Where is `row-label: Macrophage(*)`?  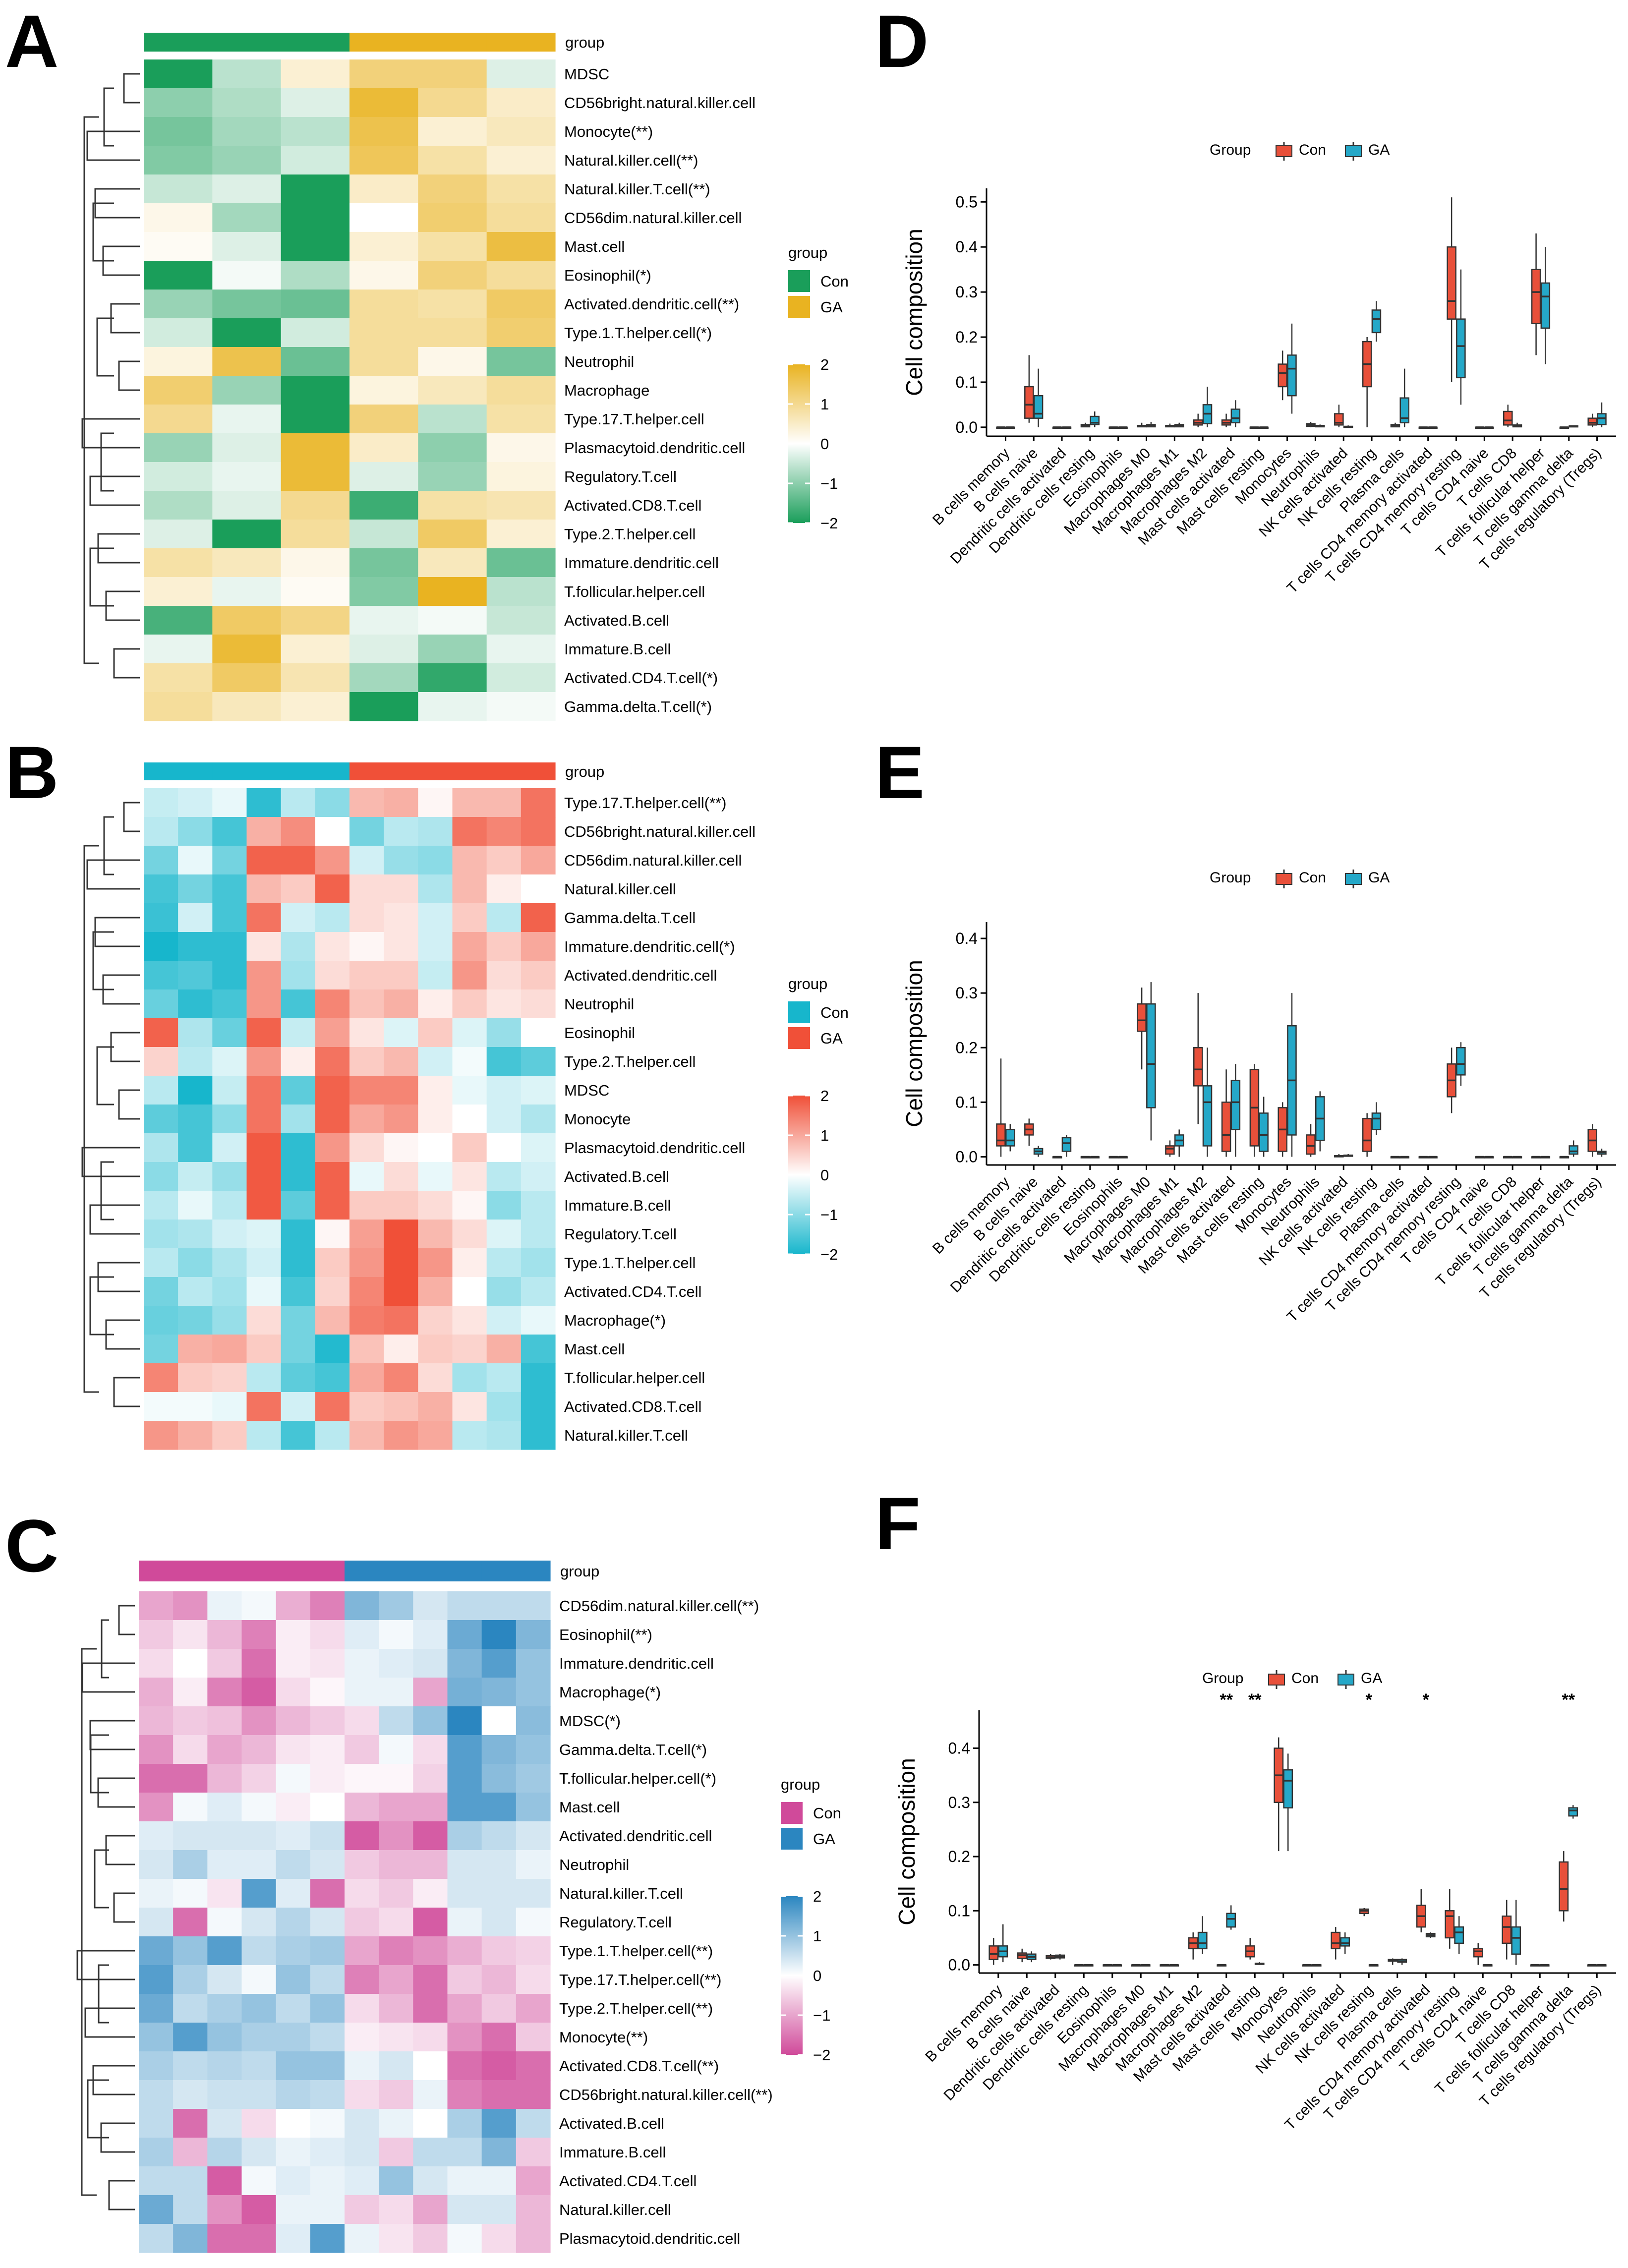
row-label: Macrophage(*) is located at coordinates (615, 1320).